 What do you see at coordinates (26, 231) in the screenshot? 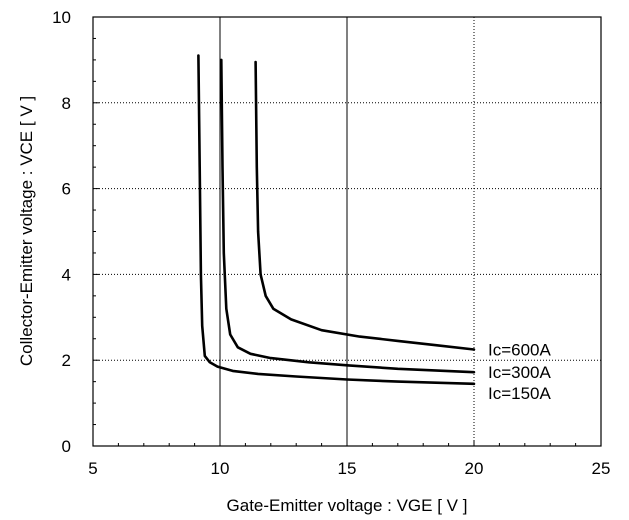
I see `y-axis-title: Collector-Emitter voltage : VCE [ V ]` at bounding box center [26, 231].